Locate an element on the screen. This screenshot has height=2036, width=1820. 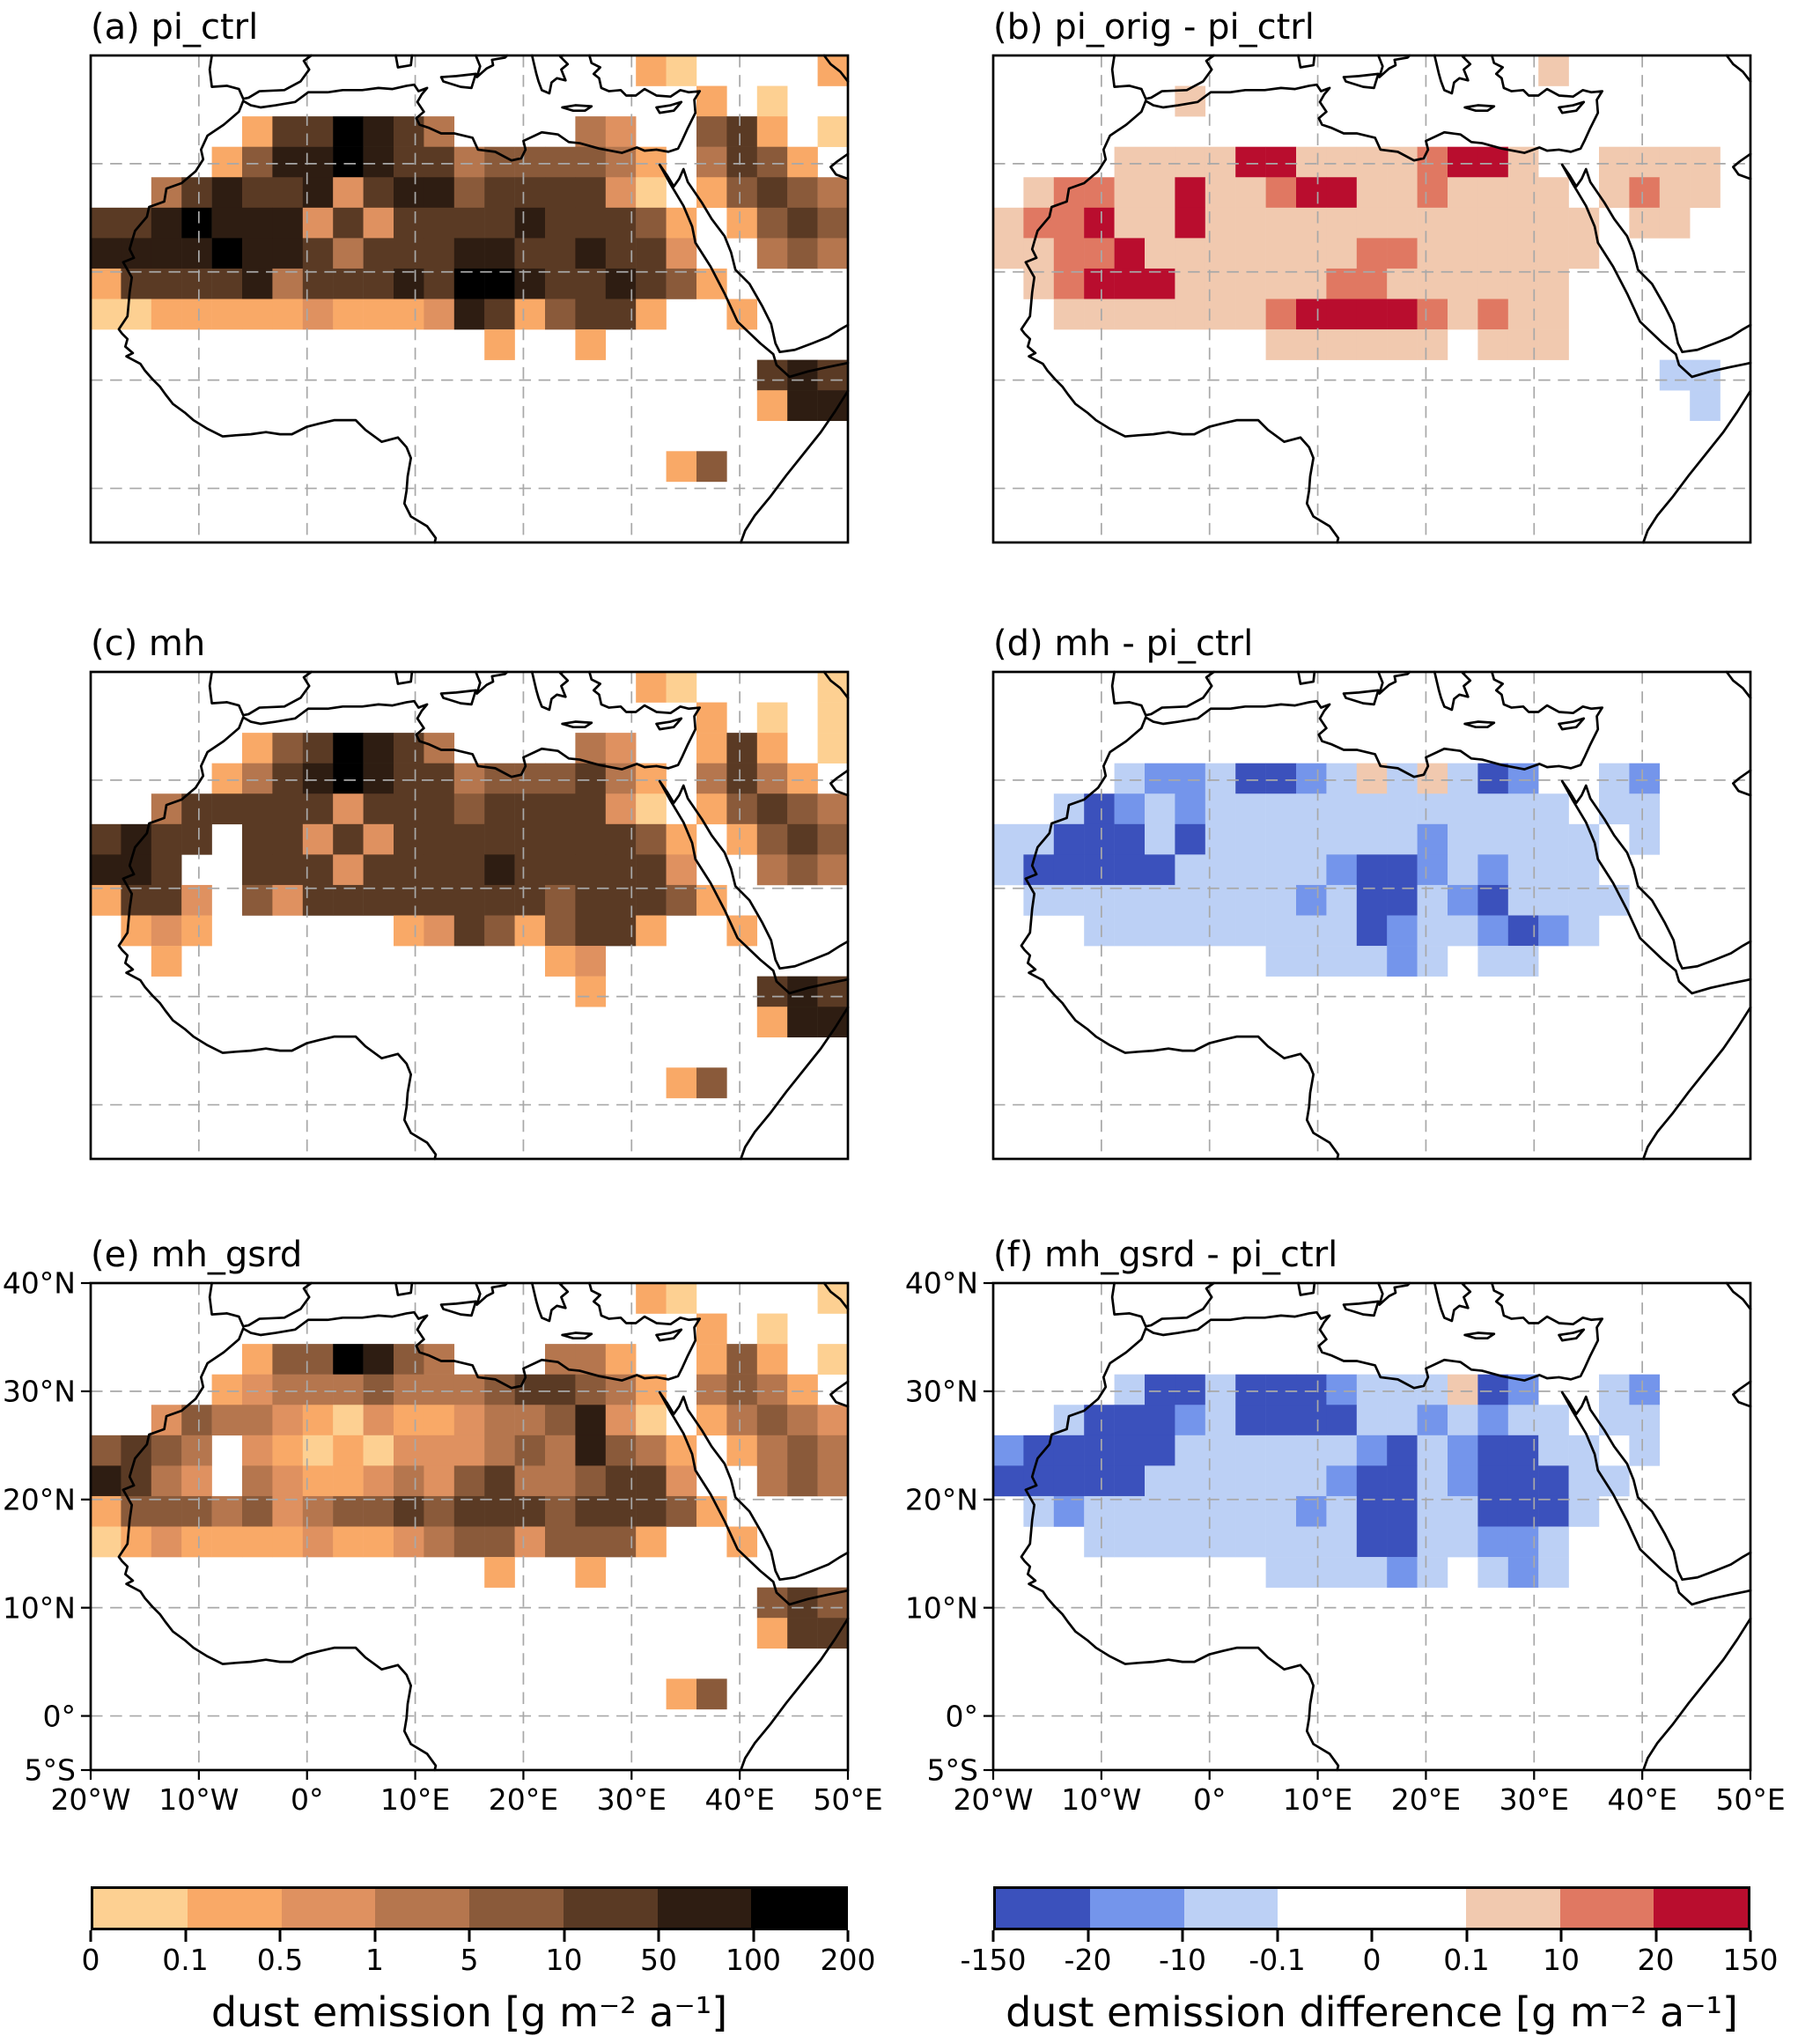
panel-f-title: (f) mh_gsrd - pi_ctrl is located at coordinates (1165, 1255).